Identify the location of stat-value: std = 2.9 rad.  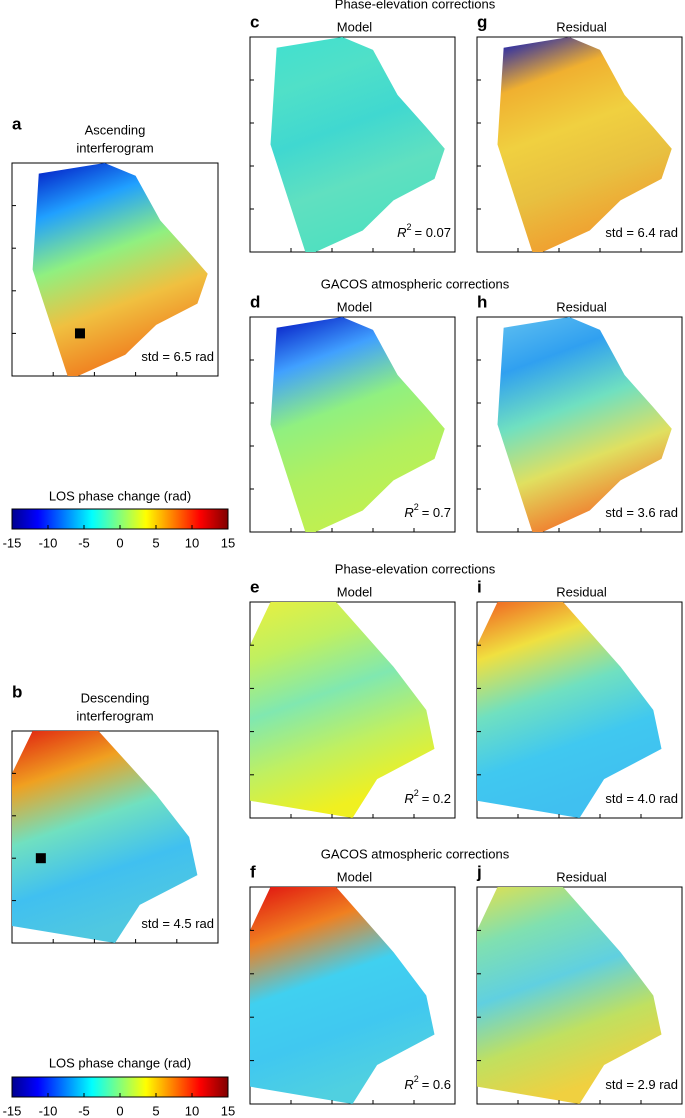
(641, 1084).